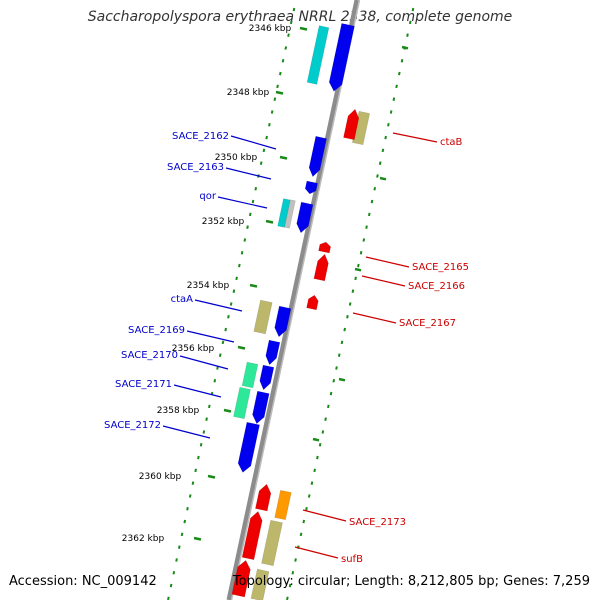 The height and width of the screenshot is (600, 600). Describe the element at coordinates (436, 286) in the screenshot. I see `gene-label-reverse: SACE_2166` at that location.